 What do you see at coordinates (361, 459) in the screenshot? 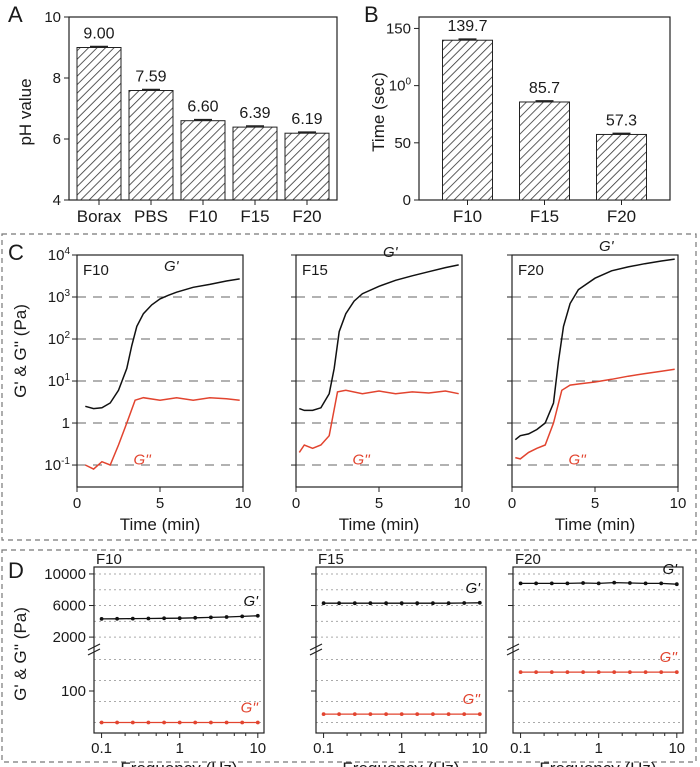
I see `panel-c-f15-series-label-gdouble: G''` at bounding box center [361, 459].